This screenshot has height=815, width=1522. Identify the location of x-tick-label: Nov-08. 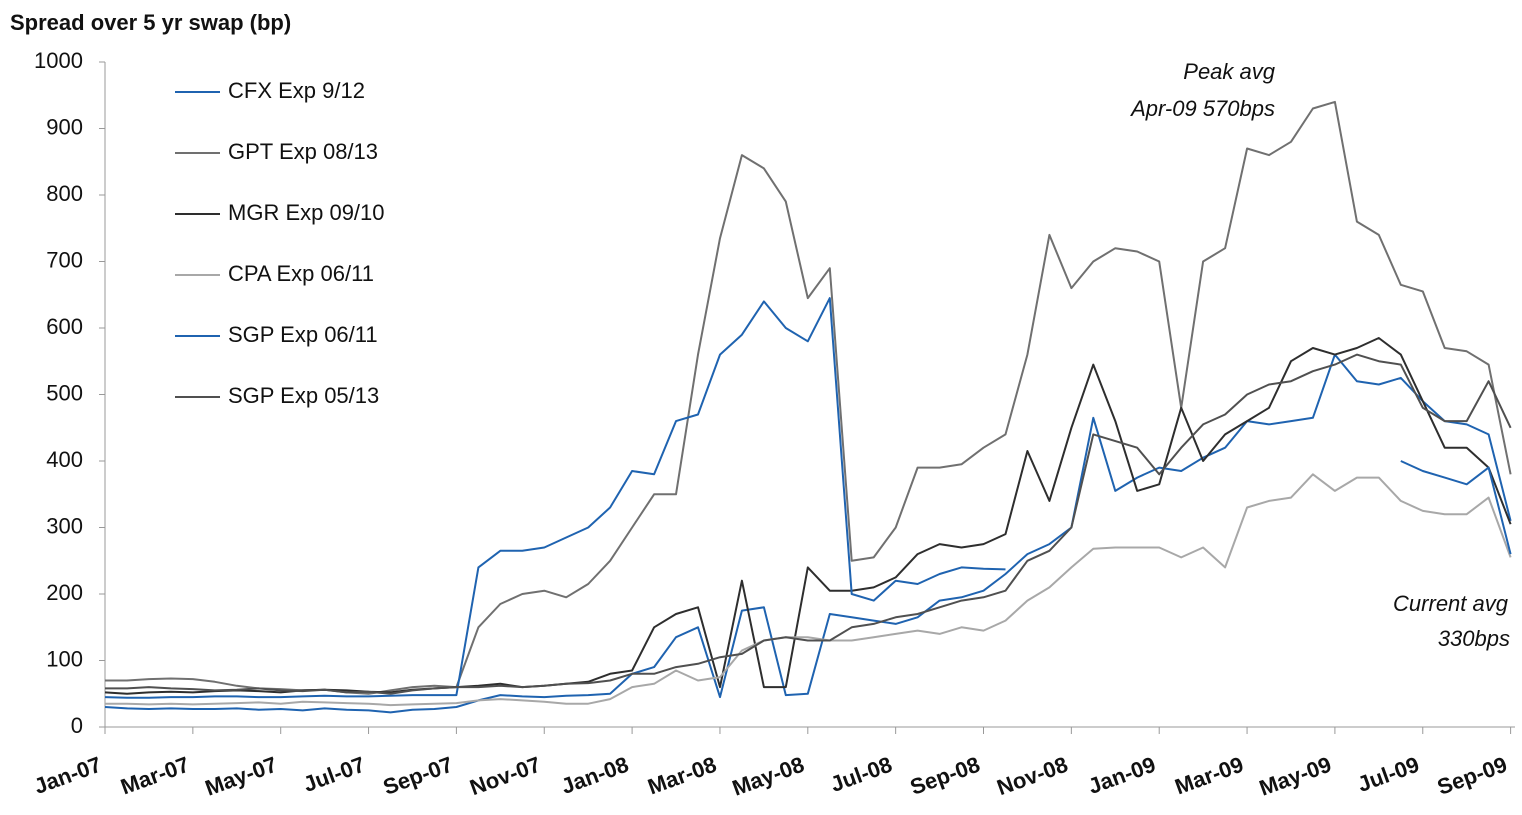
(1032, 776).